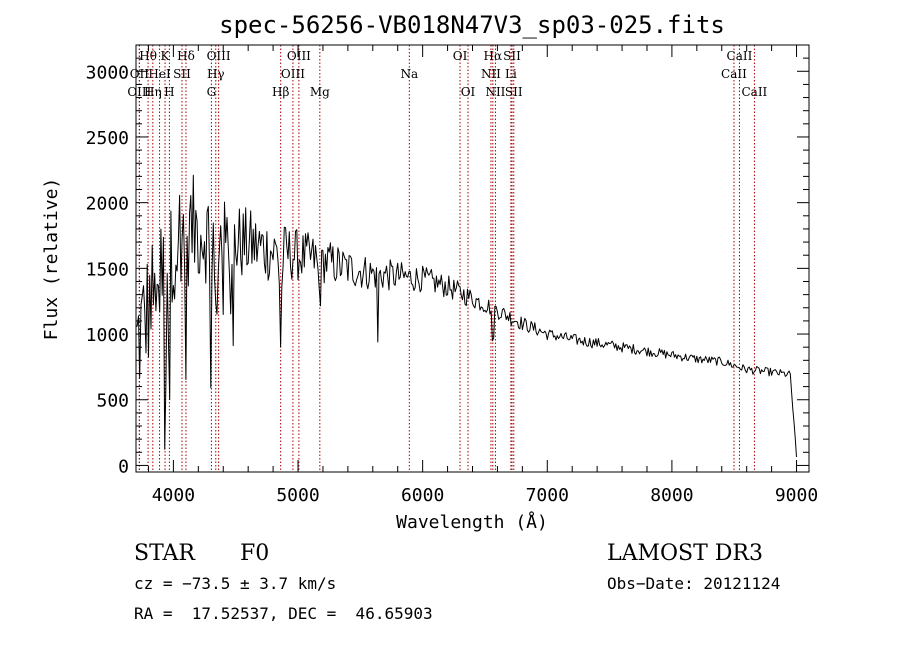 This screenshot has width=900, height=649. What do you see at coordinates (107, 72) in the screenshot?
I see `y-tick-label: 3000` at bounding box center [107, 72].